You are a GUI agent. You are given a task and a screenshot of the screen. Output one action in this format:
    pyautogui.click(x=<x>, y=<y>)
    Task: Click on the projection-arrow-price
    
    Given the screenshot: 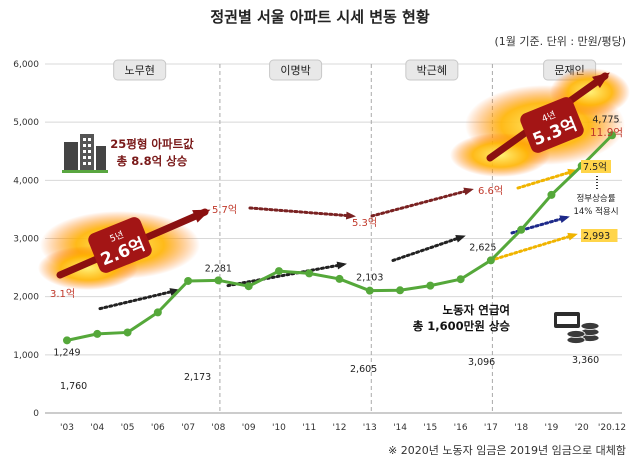 What is the action you would take?
    pyautogui.click(x=546, y=179)
    